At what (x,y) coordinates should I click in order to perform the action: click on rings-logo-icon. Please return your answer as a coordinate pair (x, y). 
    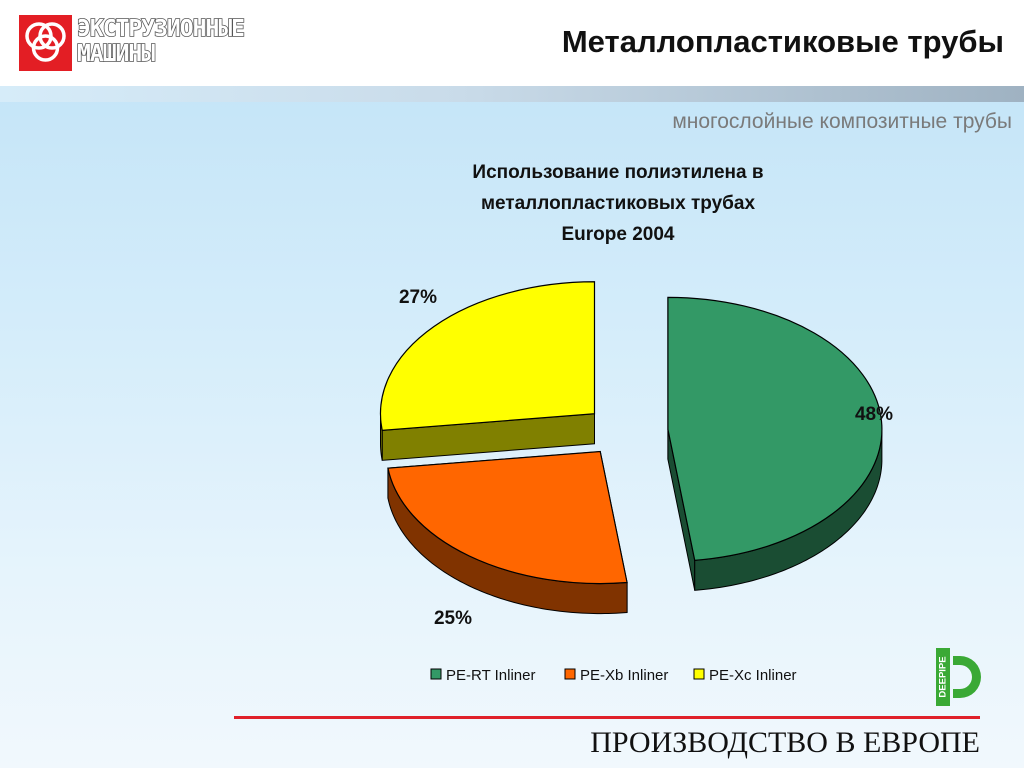
    Looking at the image, I should click on (45, 43).